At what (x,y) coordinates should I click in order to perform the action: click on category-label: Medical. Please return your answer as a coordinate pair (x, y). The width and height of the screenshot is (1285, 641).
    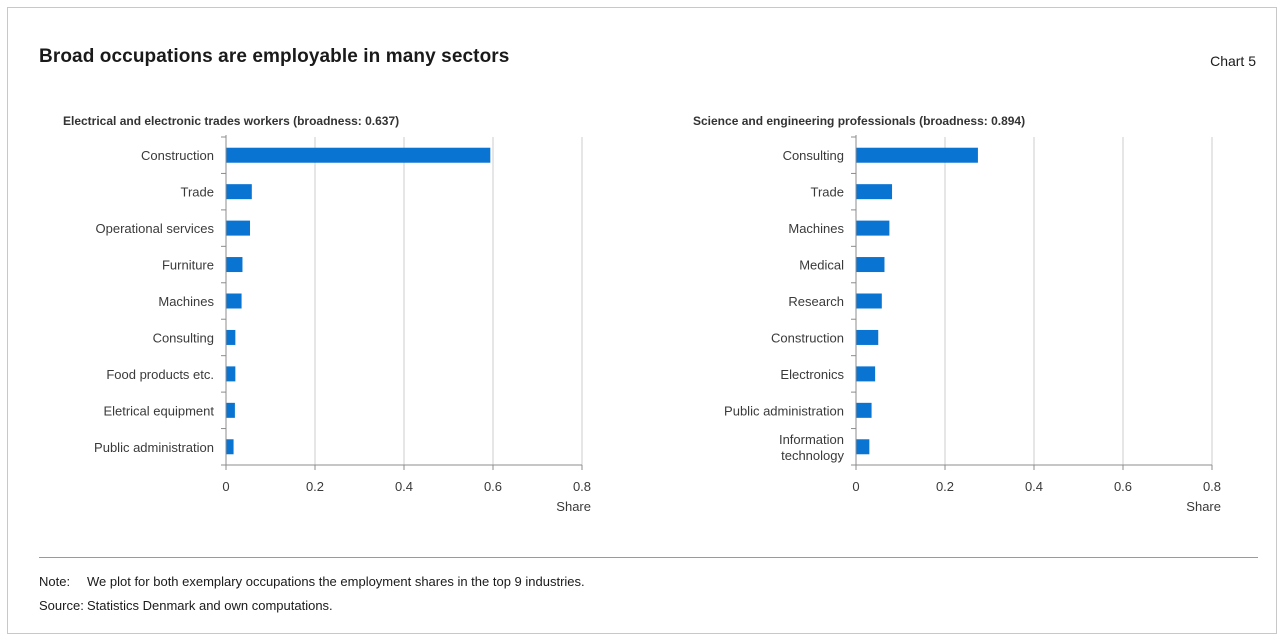
    Looking at the image, I should click on (821, 265).